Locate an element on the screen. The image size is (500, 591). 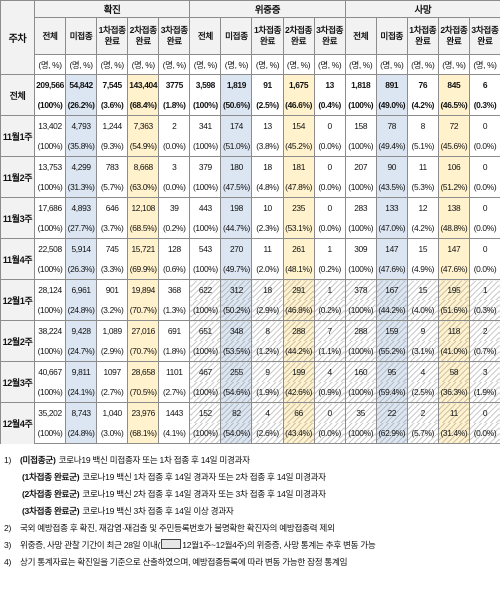
count-cell: 2 is located at coordinates (484, 330).